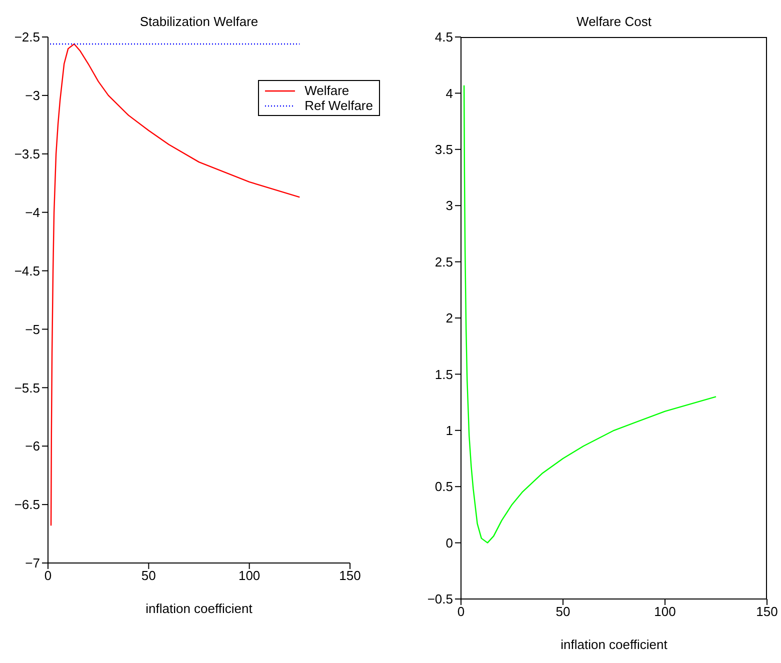 The width and height of the screenshot is (781, 663). What do you see at coordinates (32, 329) in the screenshot?
I see `y-tick-label: −5` at bounding box center [32, 329].